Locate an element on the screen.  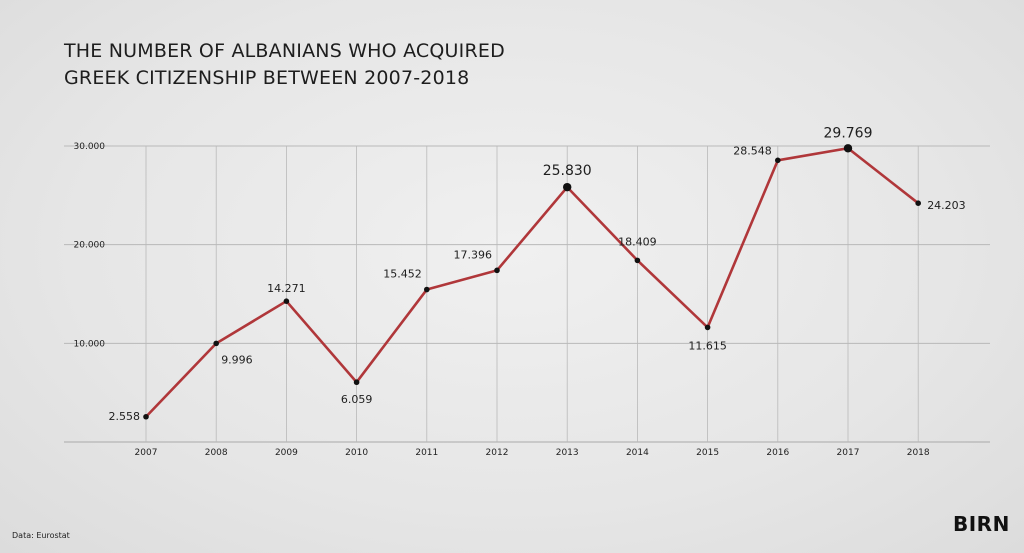
x-tick-label: 2014 is located at coordinates (637, 453).